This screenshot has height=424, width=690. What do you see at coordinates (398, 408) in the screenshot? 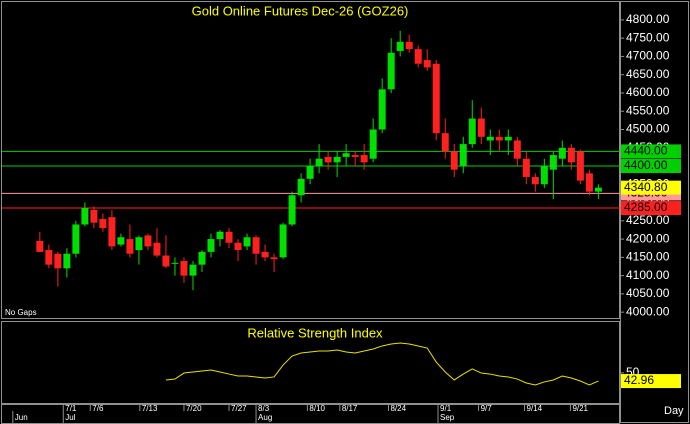
I see `x-tick-label: 8/24` at bounding box center [398, 408].